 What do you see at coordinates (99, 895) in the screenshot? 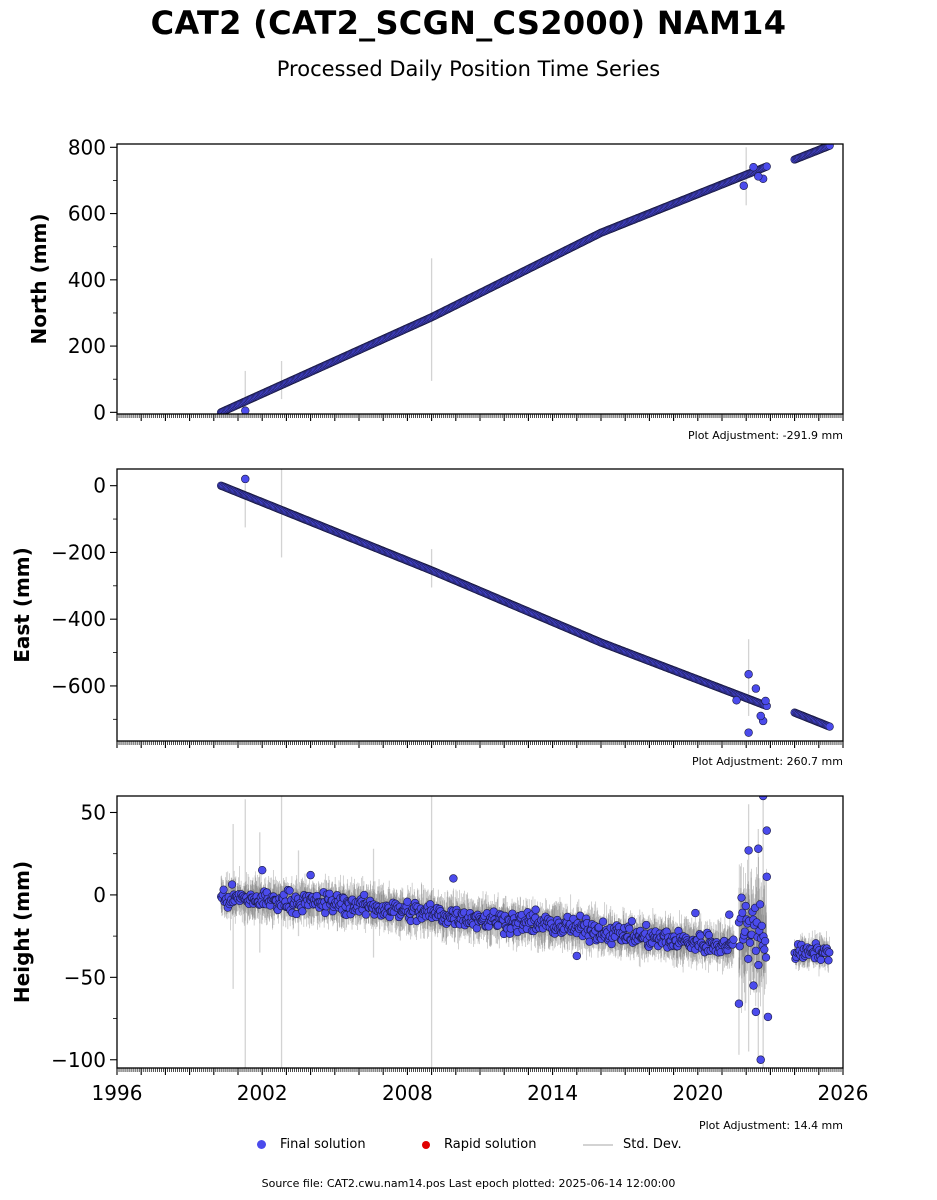
I see `height-y-tick-label: 0` at bounding box center [99, 895].